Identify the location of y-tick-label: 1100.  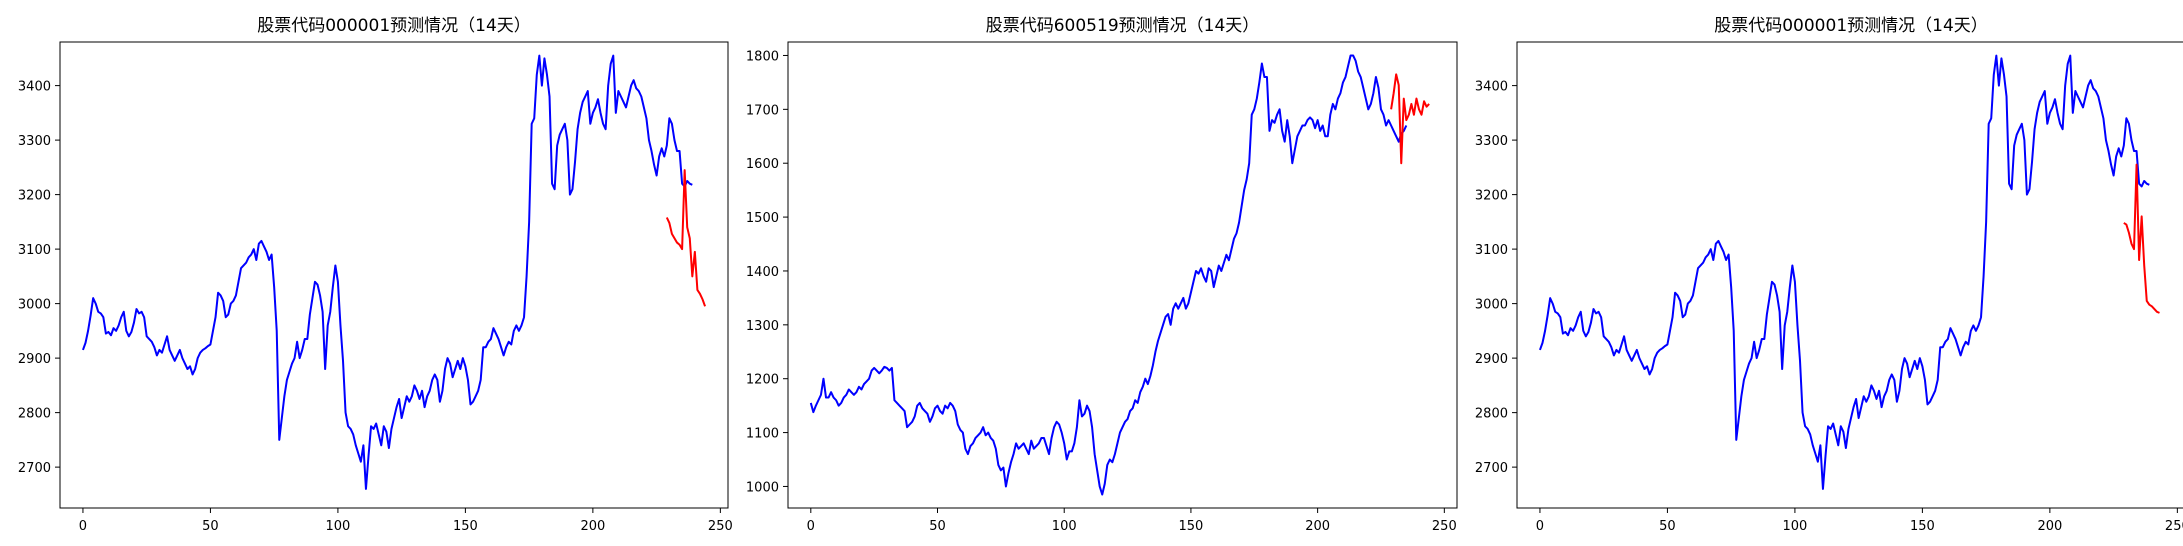
(762, 434).